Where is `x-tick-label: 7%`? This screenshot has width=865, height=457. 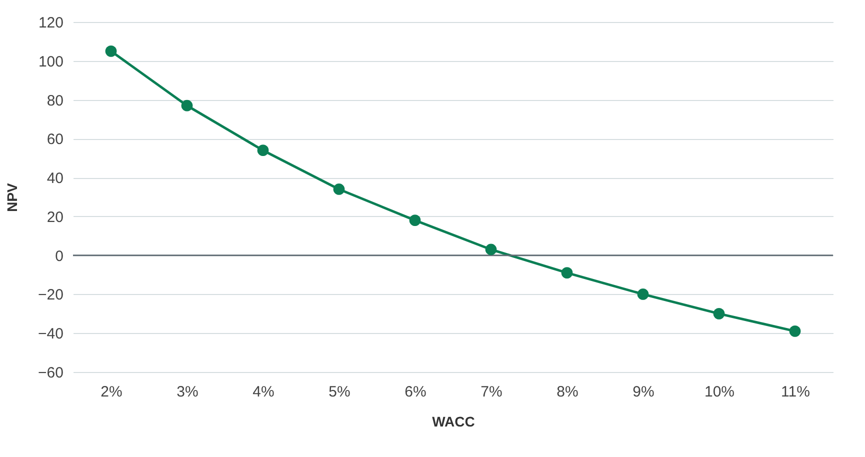 x-tick-label: 7% is located at coordinates (491, 392).